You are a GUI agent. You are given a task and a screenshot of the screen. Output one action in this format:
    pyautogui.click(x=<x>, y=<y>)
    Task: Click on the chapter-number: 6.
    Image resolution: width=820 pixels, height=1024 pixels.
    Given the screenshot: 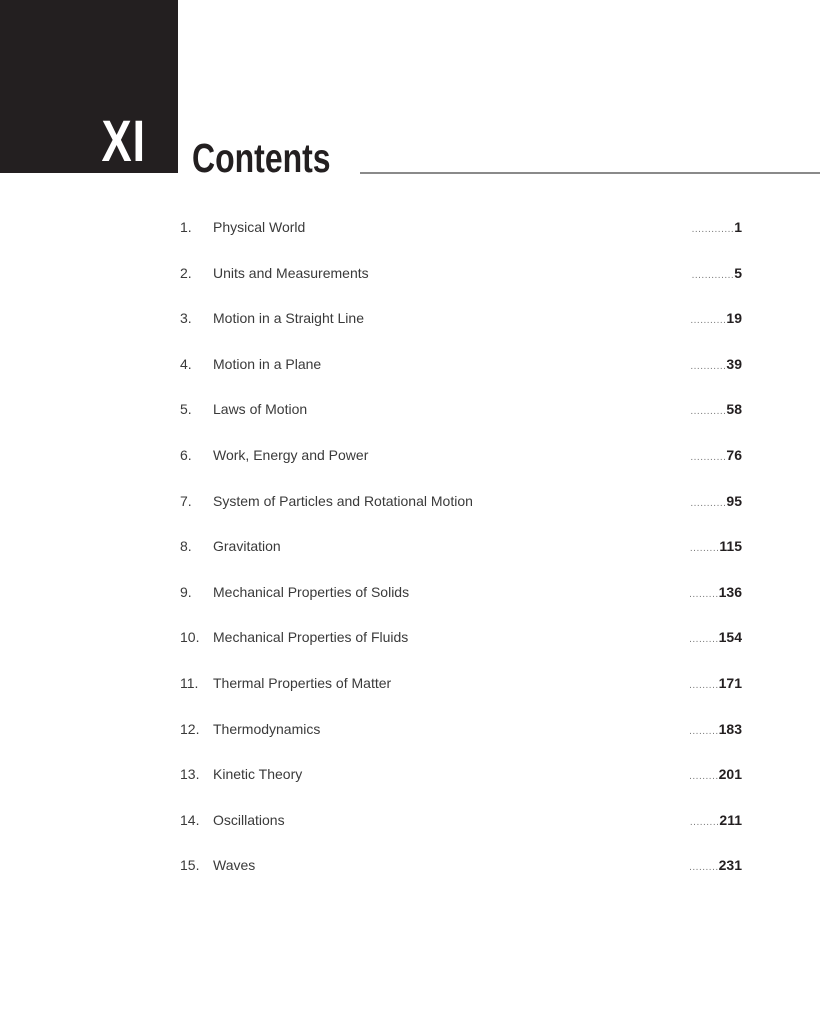 What is the action you would take?
    pyautogui.click(x=186, y=455)
    